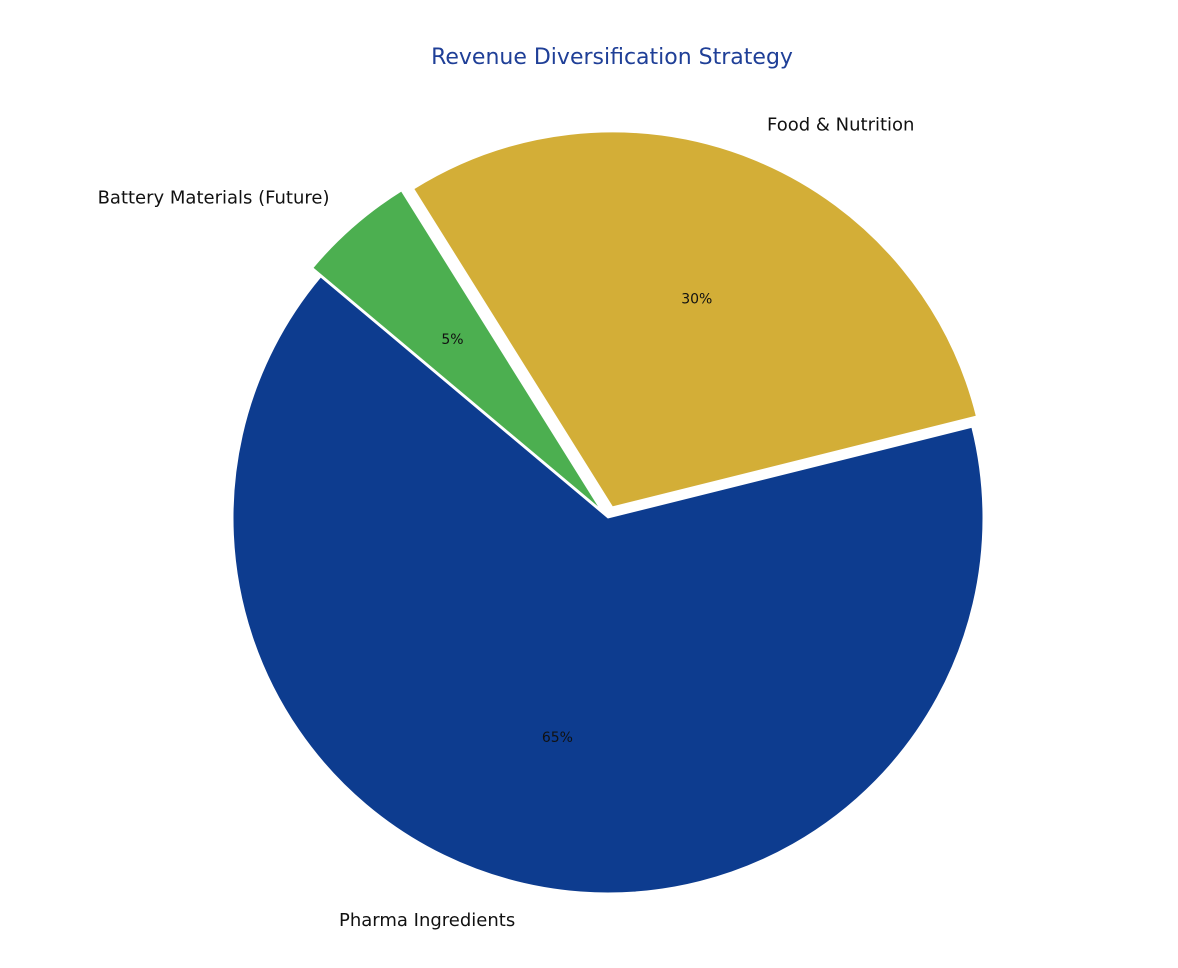 This screenshot has height=968, width=1178. Describe the element at coordinates (696, 299) in the screenshot. I see `pie-value-label-food-nutrition: 30%` at that location.